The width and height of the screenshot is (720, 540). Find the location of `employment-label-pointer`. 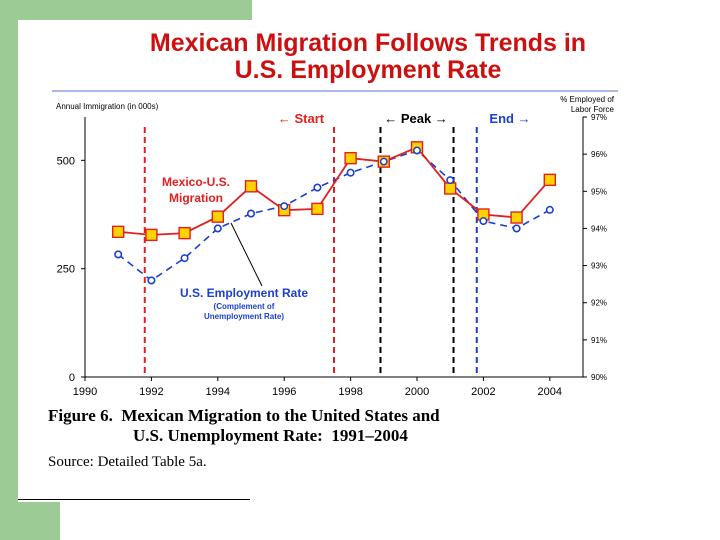

employment-label-pointer is located at coordinates (246, 254).